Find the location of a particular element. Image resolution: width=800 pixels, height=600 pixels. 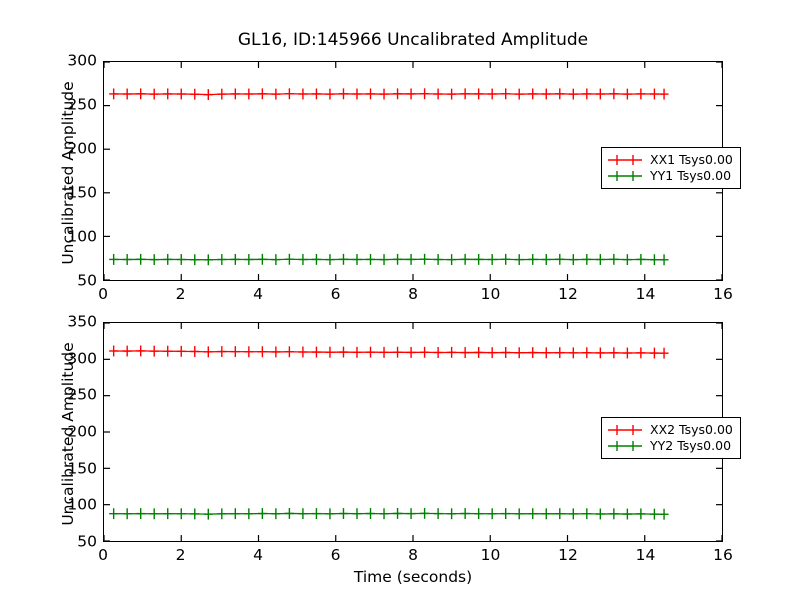

legend-item: XX2 Tsys0.00 is located at coordinates (670, 430).